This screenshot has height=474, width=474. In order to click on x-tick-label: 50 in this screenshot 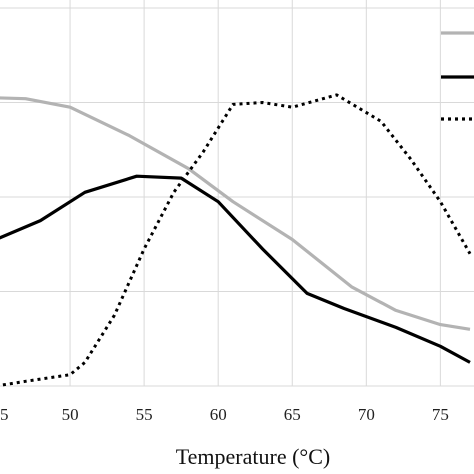, I will do `click(70, 414)`.